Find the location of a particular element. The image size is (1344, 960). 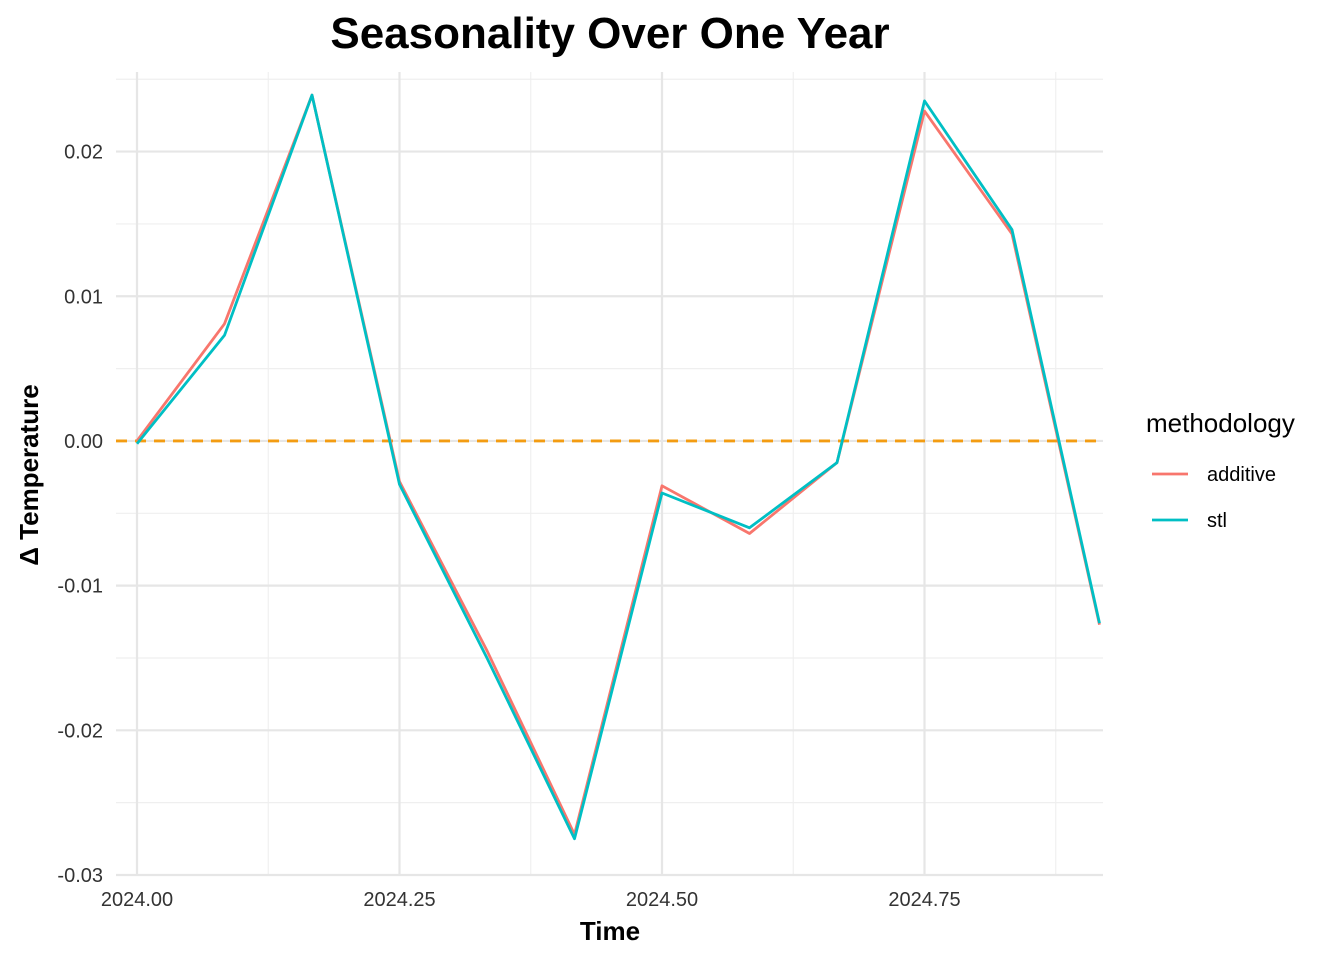

y-axis-tick-labels: -0.03 -0.02 -0.01 0.00 0.01 0.02 is located at coordinates (80, 514).